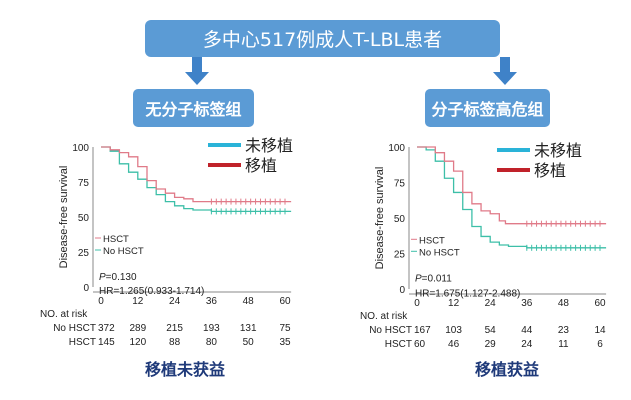 The height and width of the screenshot is (400, 631). What do you see at coordinates (193, 108) in the screenshot?
I see `group-box-no-signature: 无分子标签组` at bounding box center [193, 108].